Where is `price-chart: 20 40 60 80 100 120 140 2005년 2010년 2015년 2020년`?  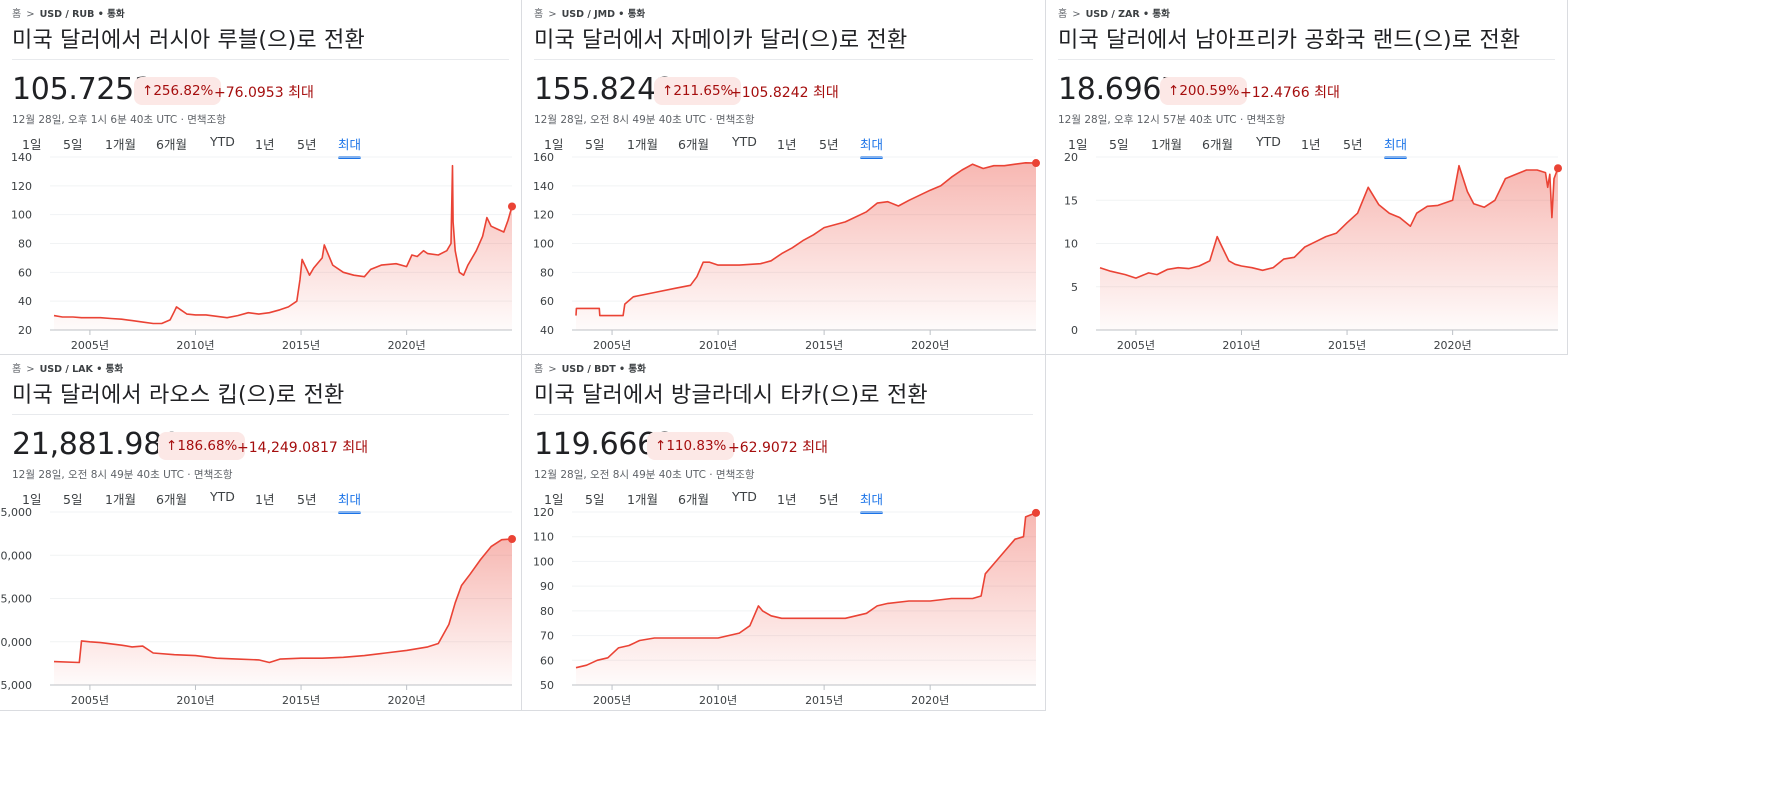
price-chart: 20 40 60 80 100 120 140 2005년 2010년 2015년 2020년 is located at coordinates (261, 177).